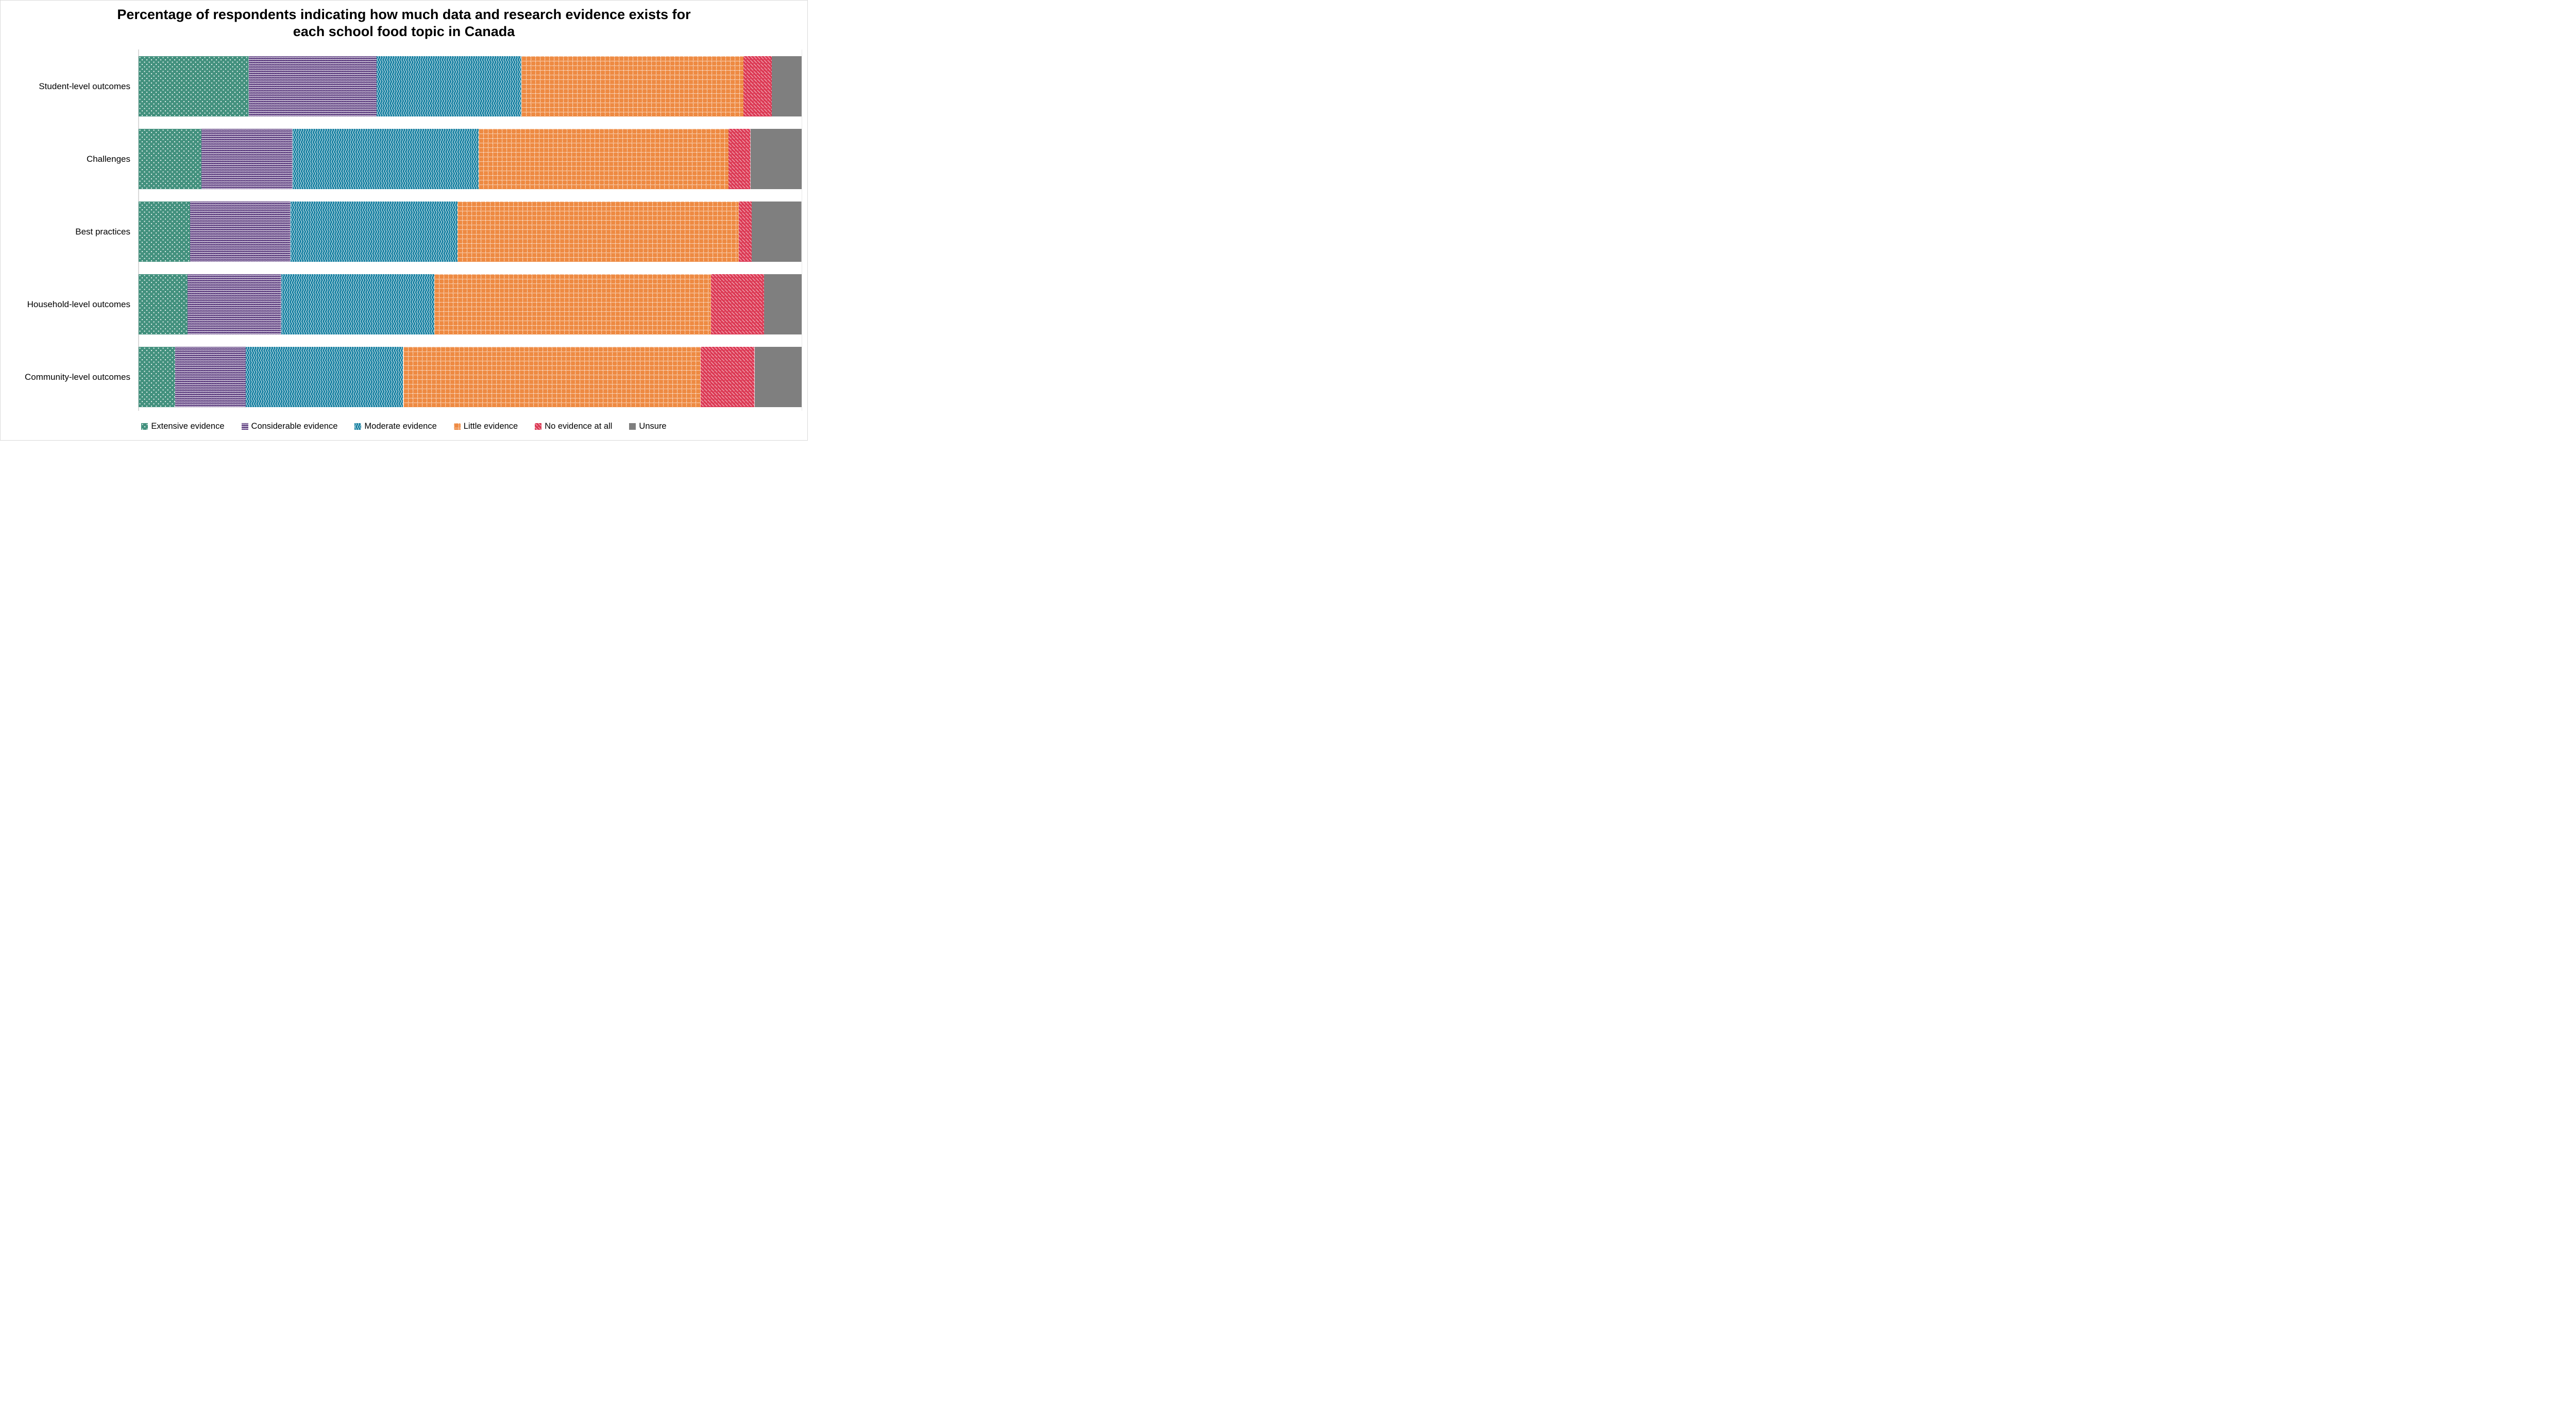 The image size is (2576, 1409). I want to click on bar-row-student-level-outcomes: Student-level outcomes, so click(401, 86).